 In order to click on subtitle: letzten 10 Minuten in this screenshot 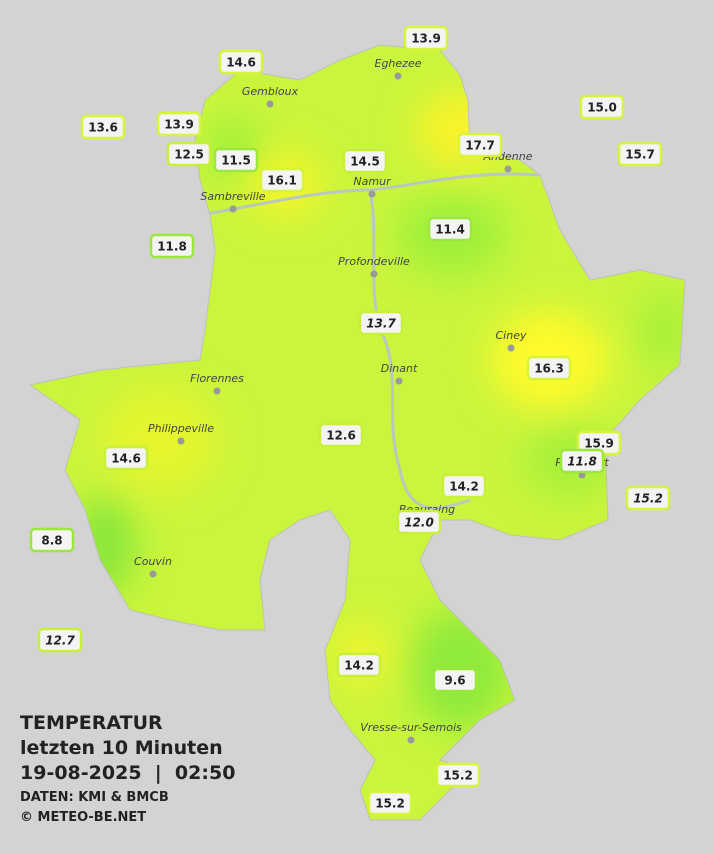, I will do `click(121, 748)`.